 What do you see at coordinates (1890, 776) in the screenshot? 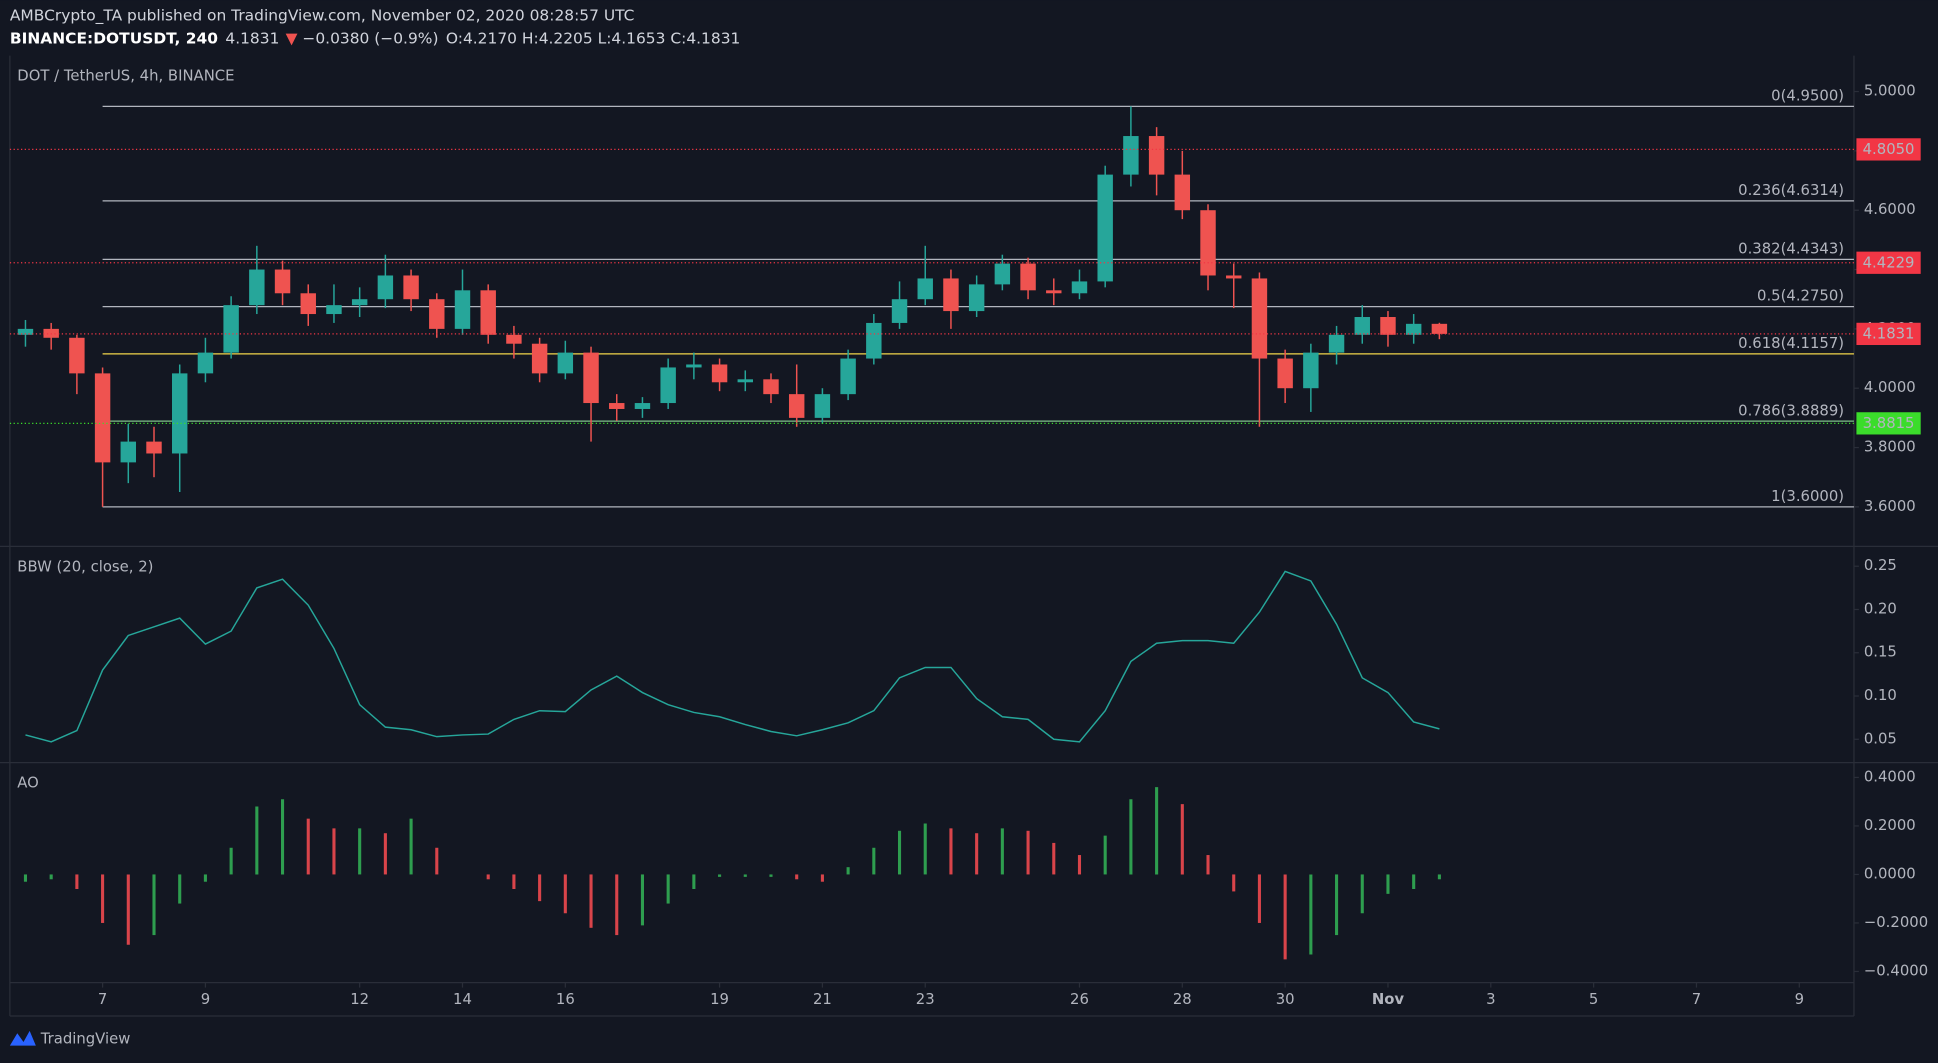
I see `y-tick-label: 0.4000` at bounding box center [1890, 776].